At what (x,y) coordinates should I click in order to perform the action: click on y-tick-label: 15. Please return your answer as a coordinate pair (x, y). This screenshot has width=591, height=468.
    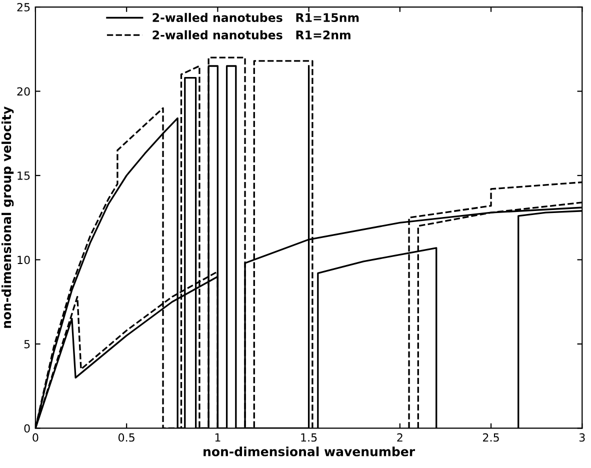
    Looking at the image, I should click on (24, 176).